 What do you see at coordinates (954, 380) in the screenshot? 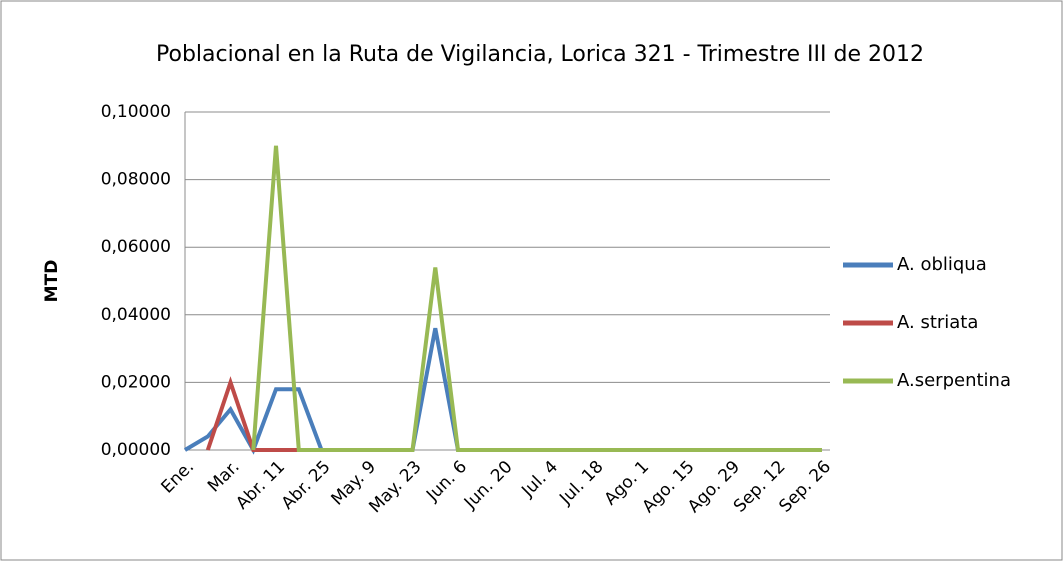
I see `legend-label: A.serpentina` at bounding box center [954, 380].